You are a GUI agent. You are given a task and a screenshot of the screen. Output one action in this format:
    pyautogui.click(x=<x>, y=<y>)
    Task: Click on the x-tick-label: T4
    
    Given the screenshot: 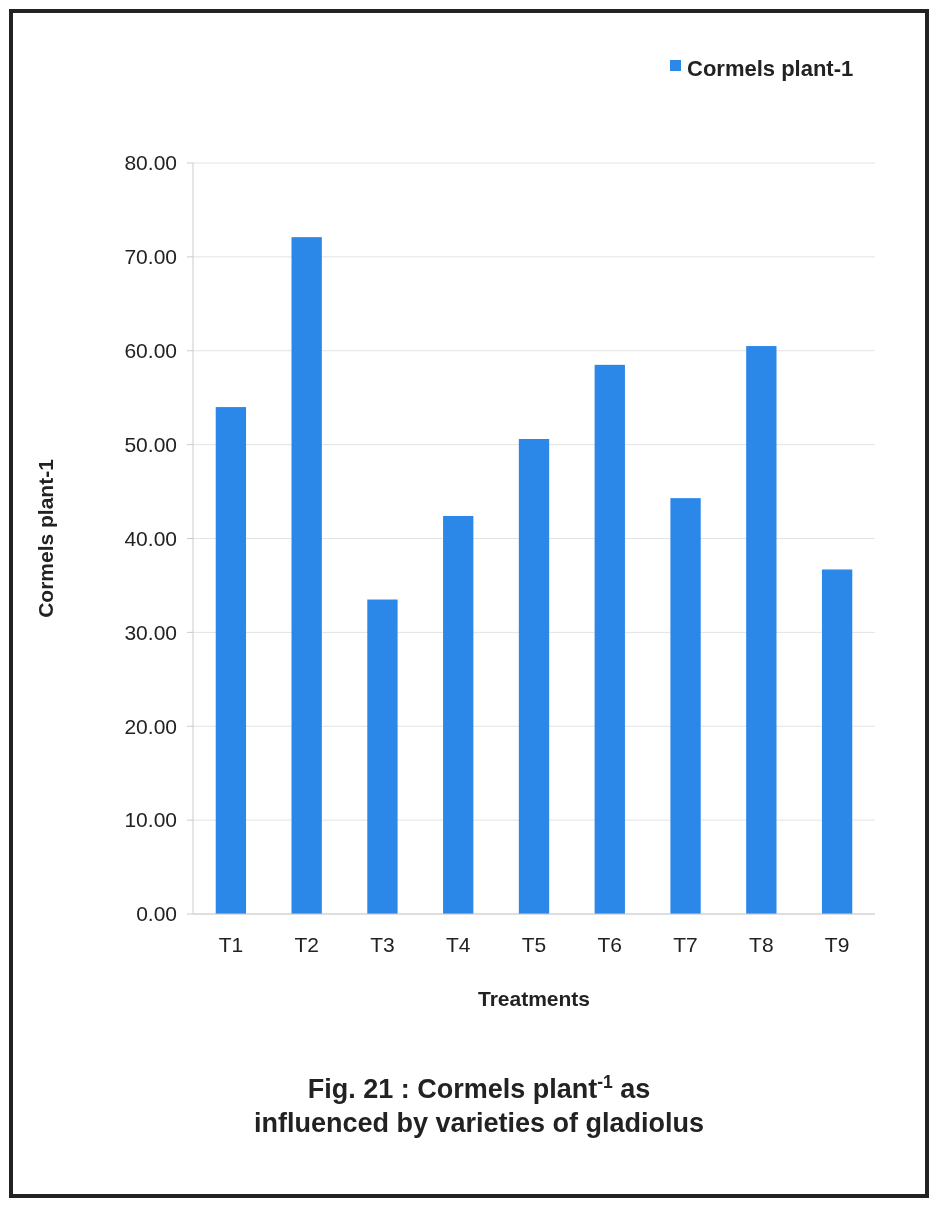 What is the action you would take?
    pyautogui.click(x=458, y=944)
    